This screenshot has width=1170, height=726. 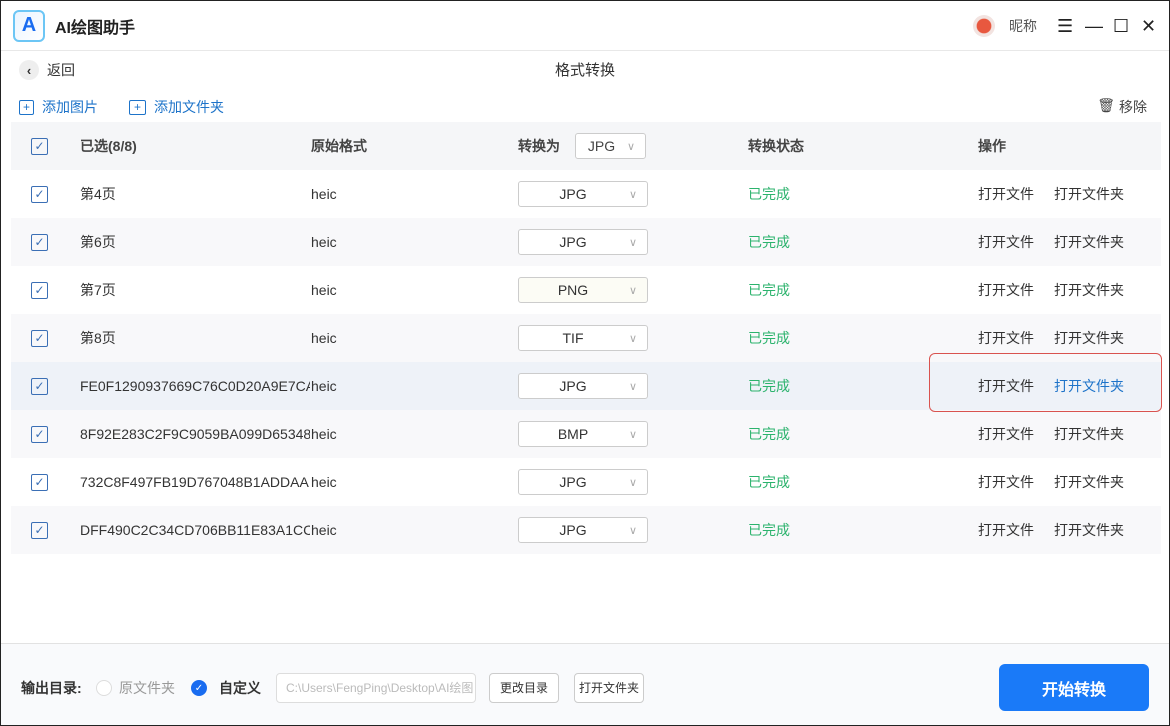 I want to click on back-button: ‹ 返回, so click(x=47, y=70).